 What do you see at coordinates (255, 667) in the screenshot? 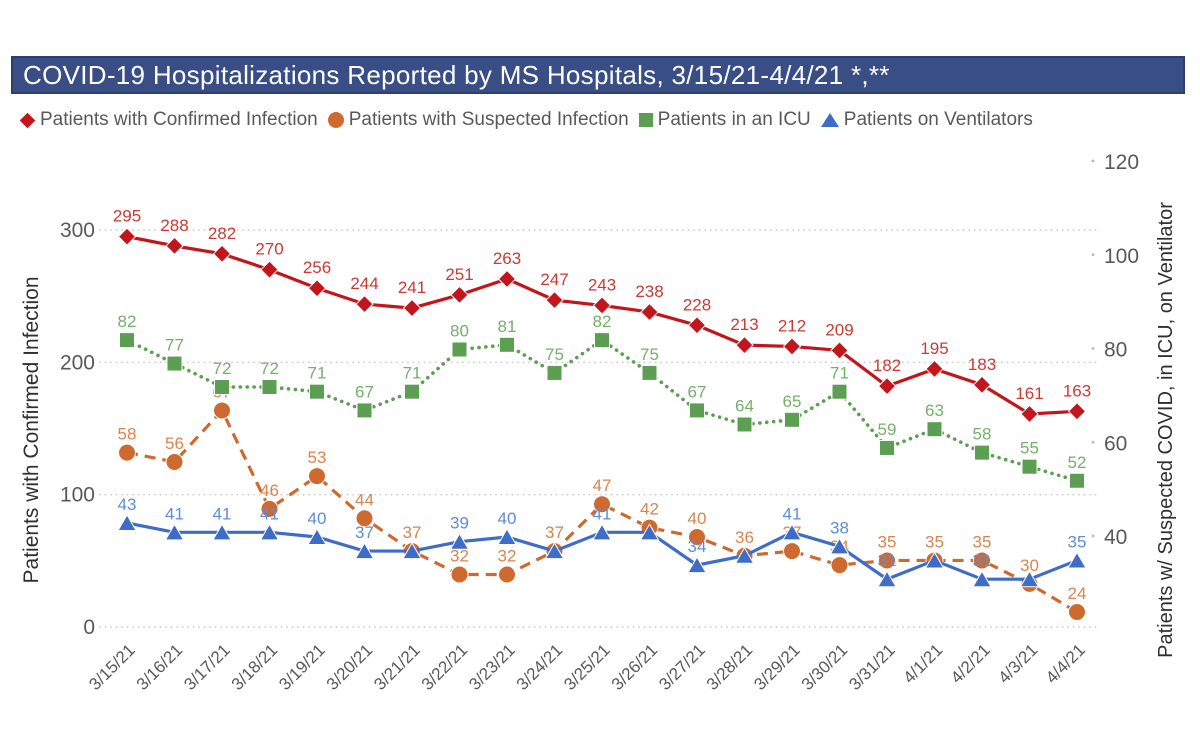
I see `x-axis-label: 3/18/21` at bounding box center [255, 667].